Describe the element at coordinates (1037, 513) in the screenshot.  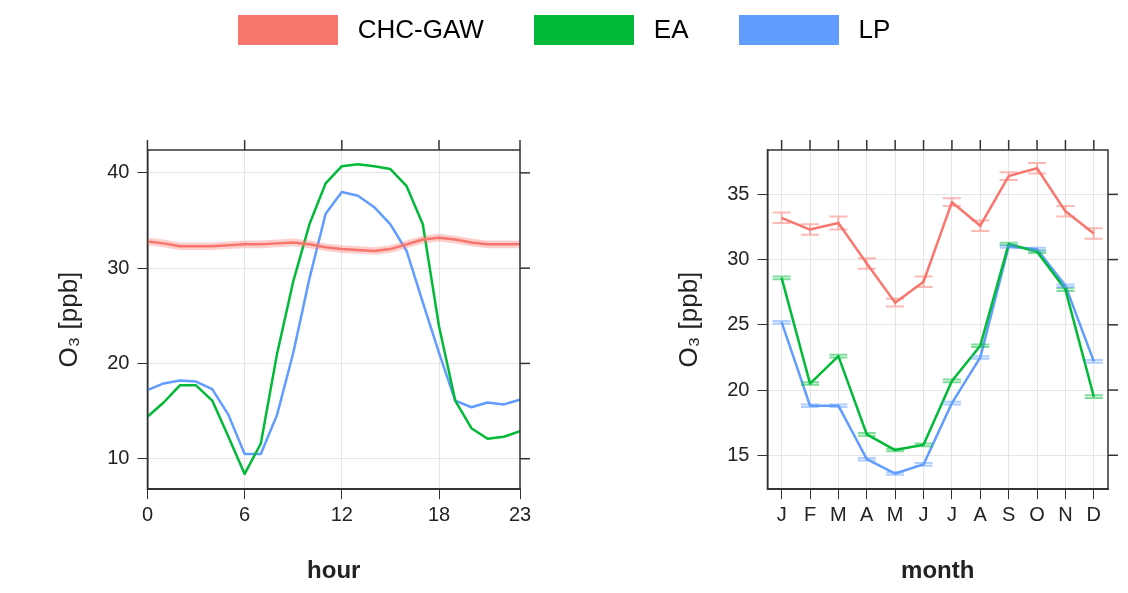
I see `x-tick-label: O` at that location.